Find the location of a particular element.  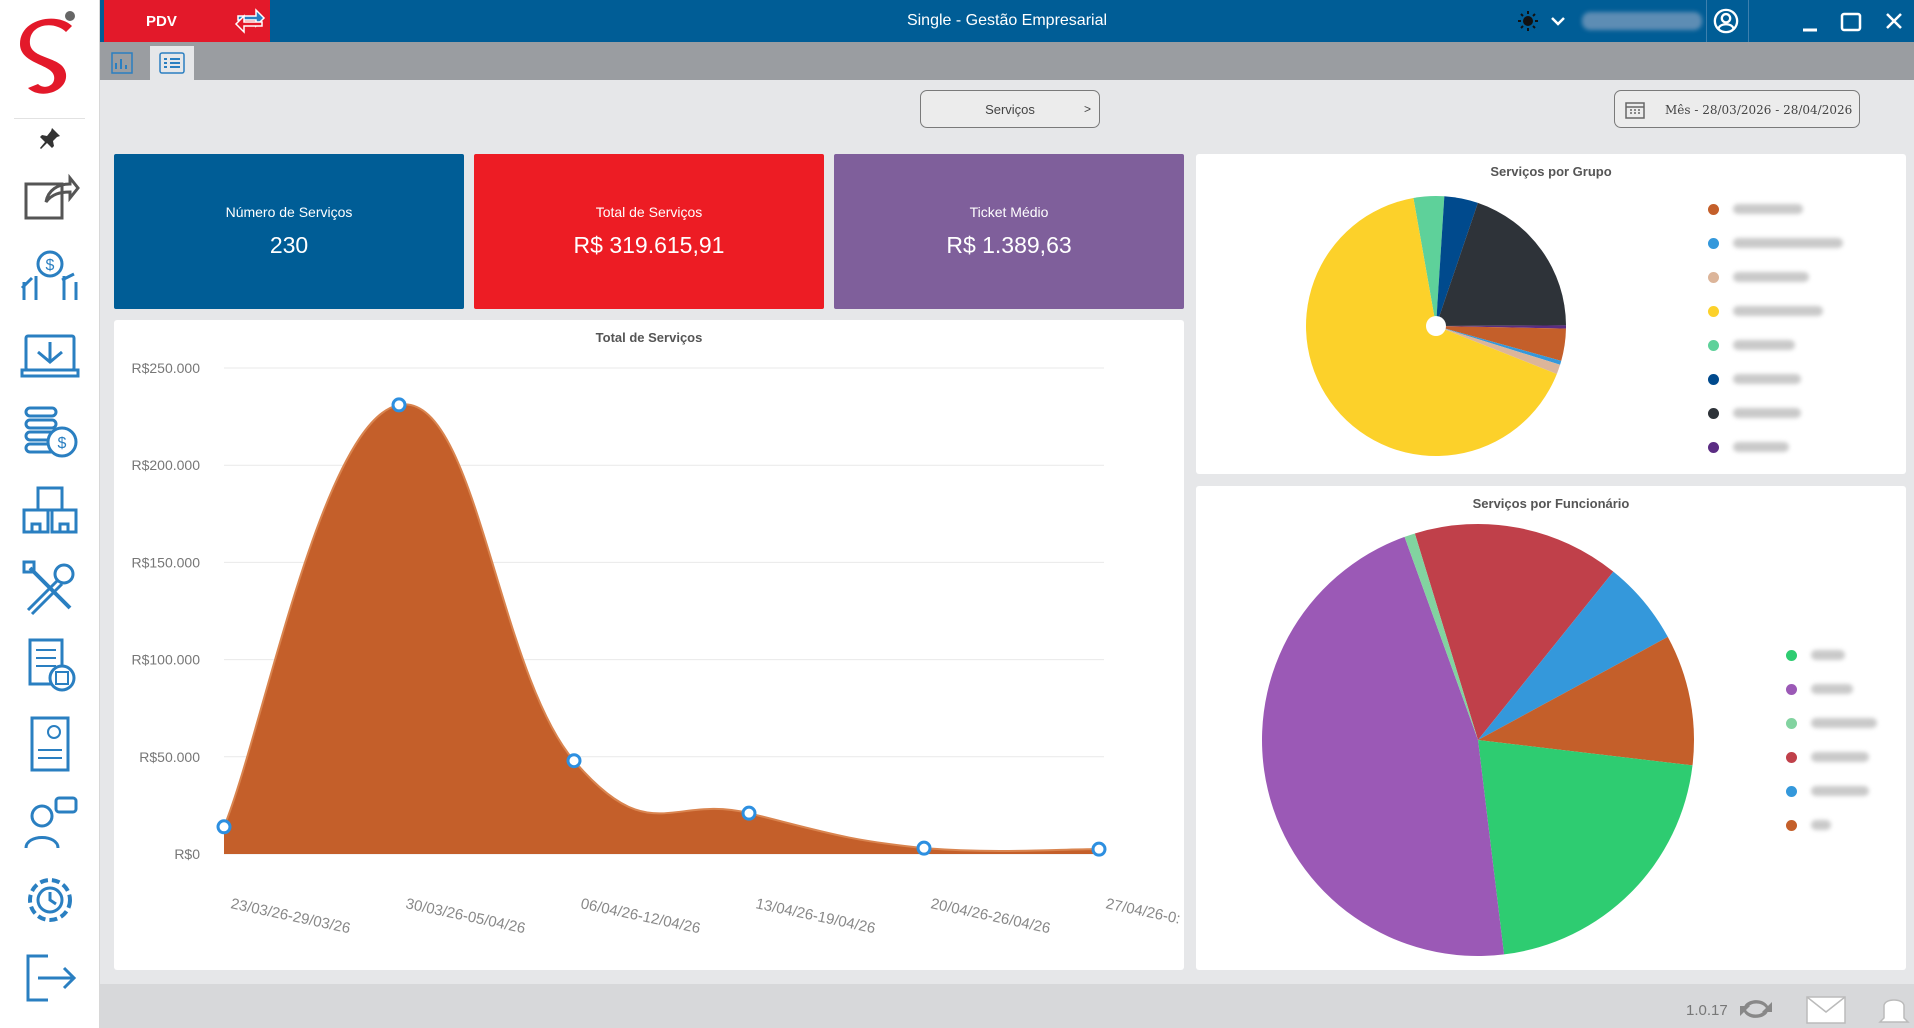

date-range-text: Mês - 28/03/2026 - 28/04/2026 is located at coordinates (1759, 110).